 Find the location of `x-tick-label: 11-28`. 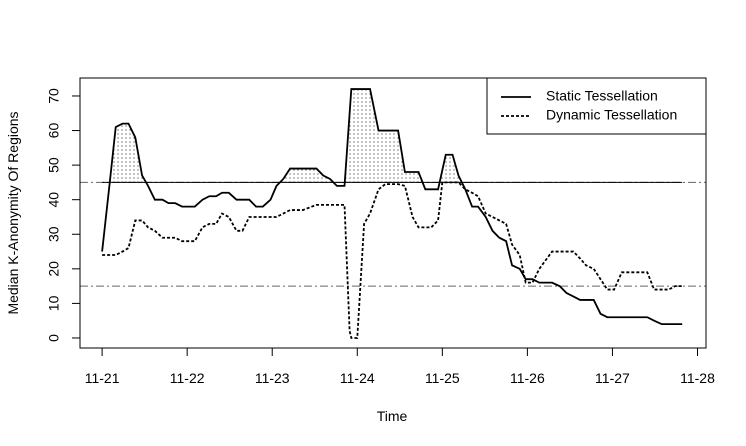

x-tick-label: 11-28 is located at coordinates (697, 378).